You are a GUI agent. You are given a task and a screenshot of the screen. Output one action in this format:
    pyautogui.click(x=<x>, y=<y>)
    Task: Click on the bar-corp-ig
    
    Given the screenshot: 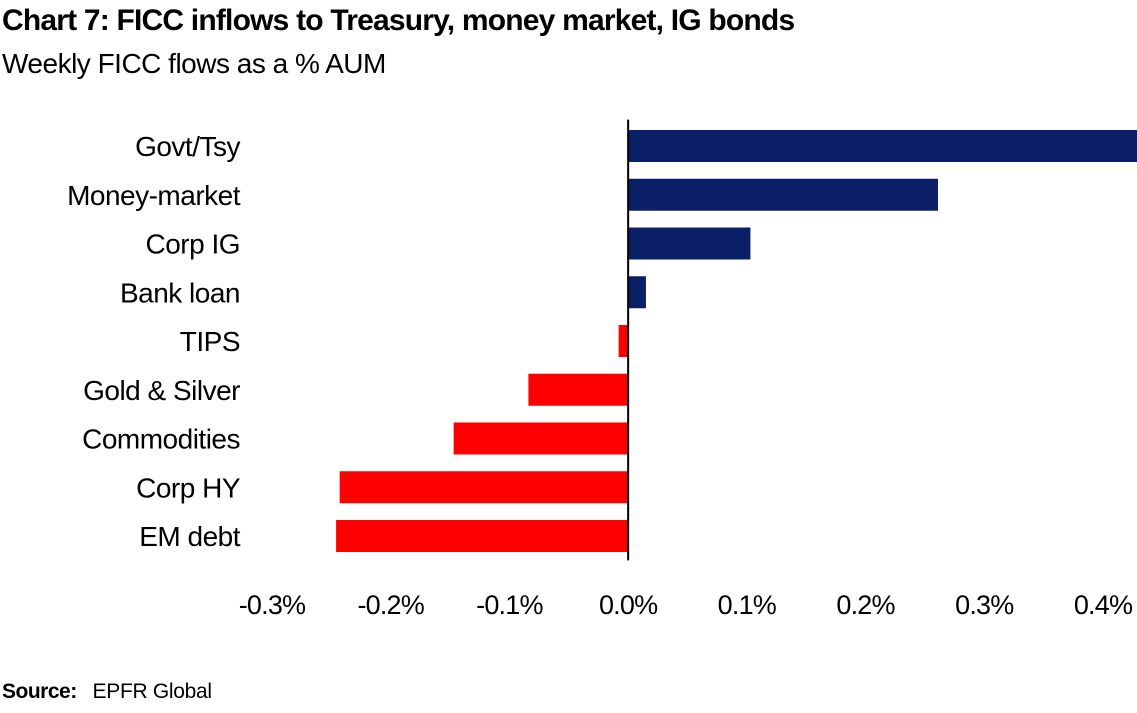 What is the action you would take?
    pyautogui.click(x=689, y=243)
    